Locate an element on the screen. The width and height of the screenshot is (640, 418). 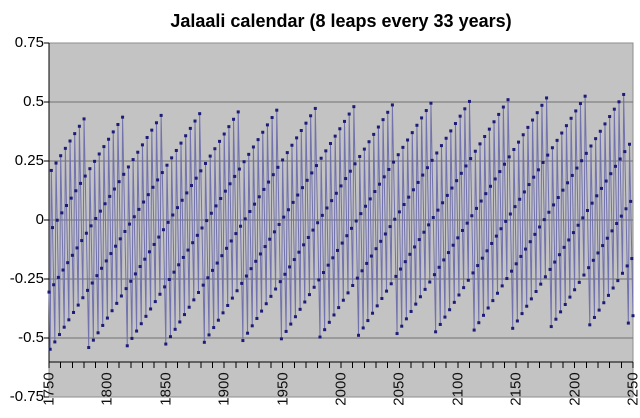
x-tick-label: 2250 is located at coordinates (632, 389).